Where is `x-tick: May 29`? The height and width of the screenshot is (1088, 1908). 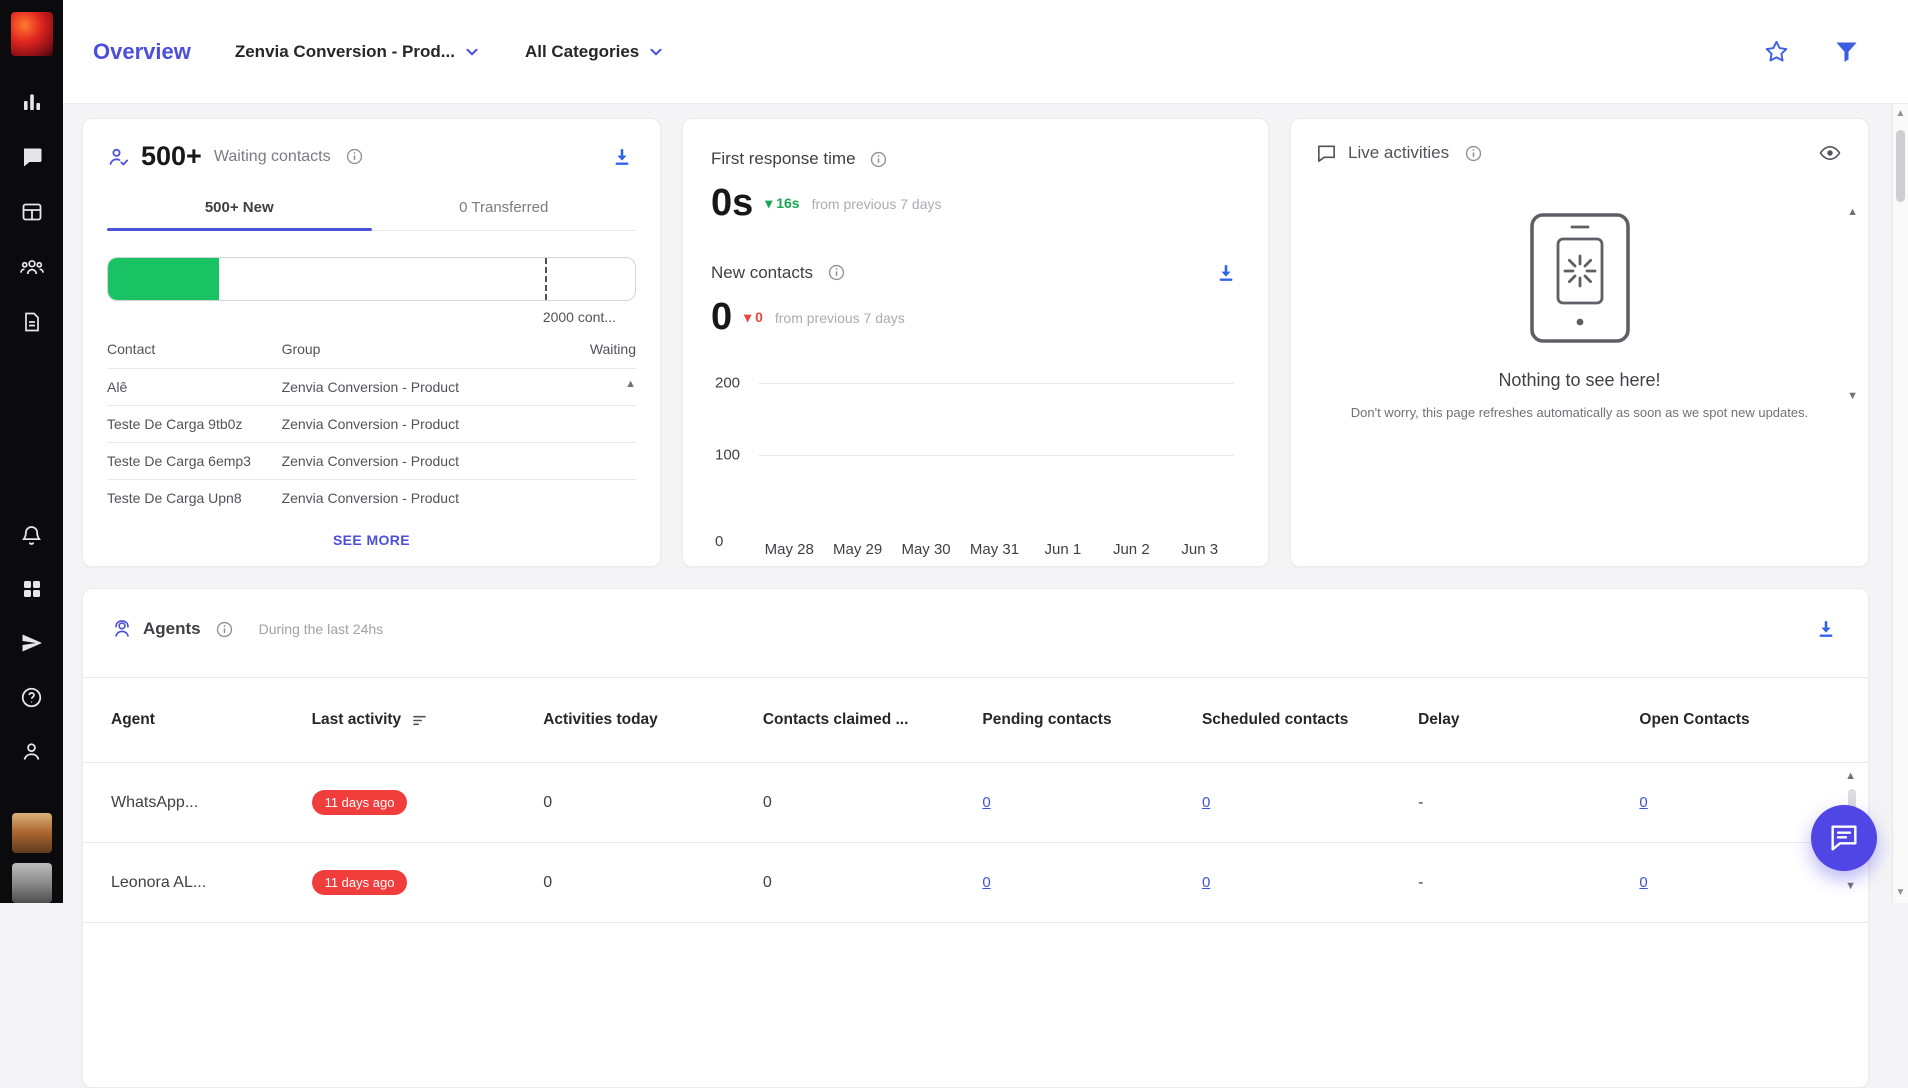
x-tick: May 29 is located at coordinates (858, 549).